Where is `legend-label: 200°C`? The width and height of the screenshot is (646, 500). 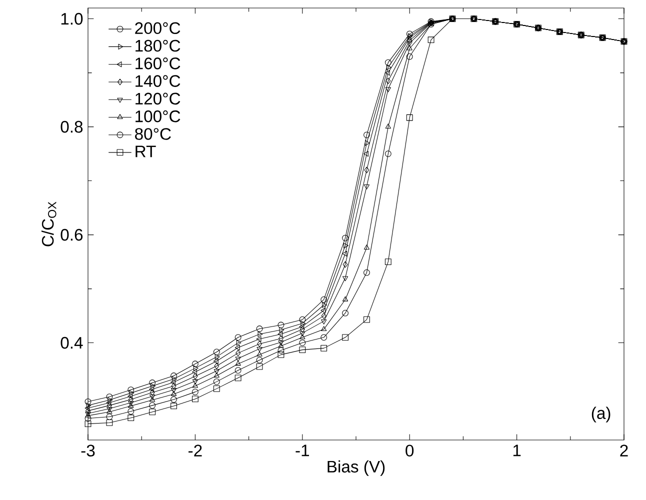
legend-label: 200°C is located at coordinates (157, 28).